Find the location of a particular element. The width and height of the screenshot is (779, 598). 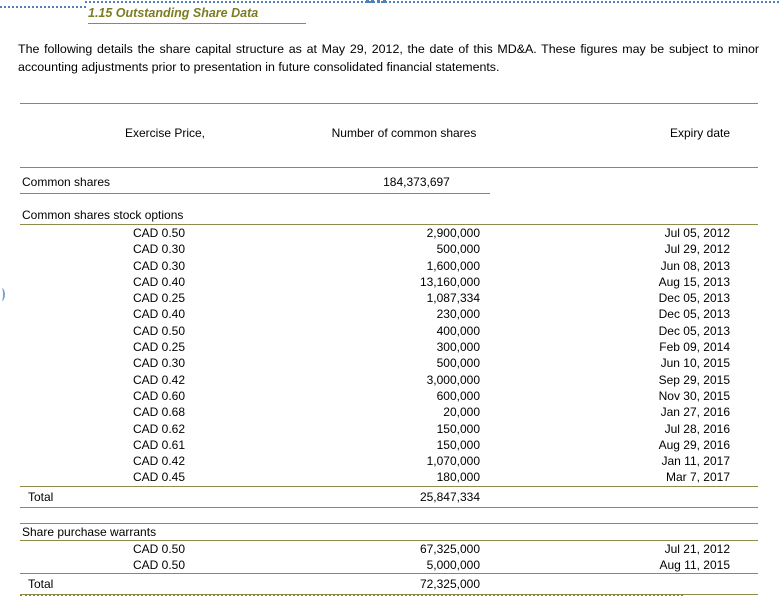

option-share-count: 600,000 is located at coordinates (458, 395).